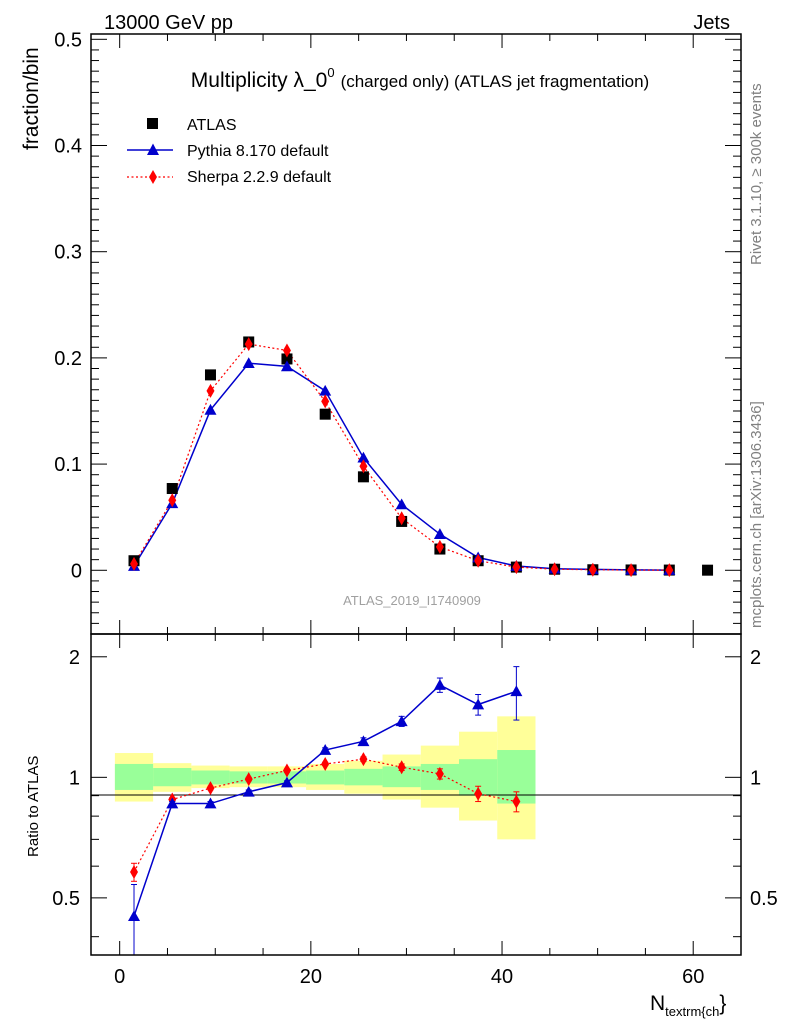 This screenshot has width=786, height=1024. What do you see at coordinates (756, 514) in the screenshot?
I see `mcplots-label: mcplots.cern.ch [arXiv:1306.3436]` at bounding box center [756, 514].